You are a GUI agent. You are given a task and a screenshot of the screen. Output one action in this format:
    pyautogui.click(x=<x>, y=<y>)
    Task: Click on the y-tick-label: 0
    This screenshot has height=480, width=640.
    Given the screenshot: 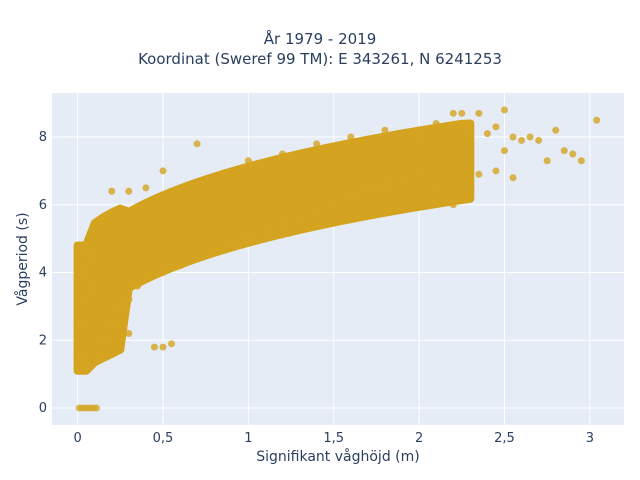 What is the action you would take?
    pyautogui.click(x=43, y=408)
    